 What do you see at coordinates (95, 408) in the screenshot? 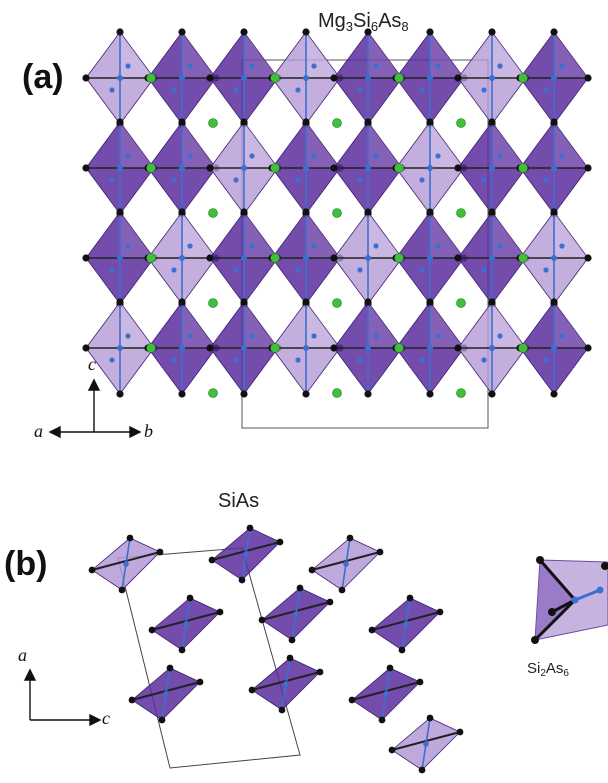
I see `axis-arrows-a` at bounding box center [95, 408].